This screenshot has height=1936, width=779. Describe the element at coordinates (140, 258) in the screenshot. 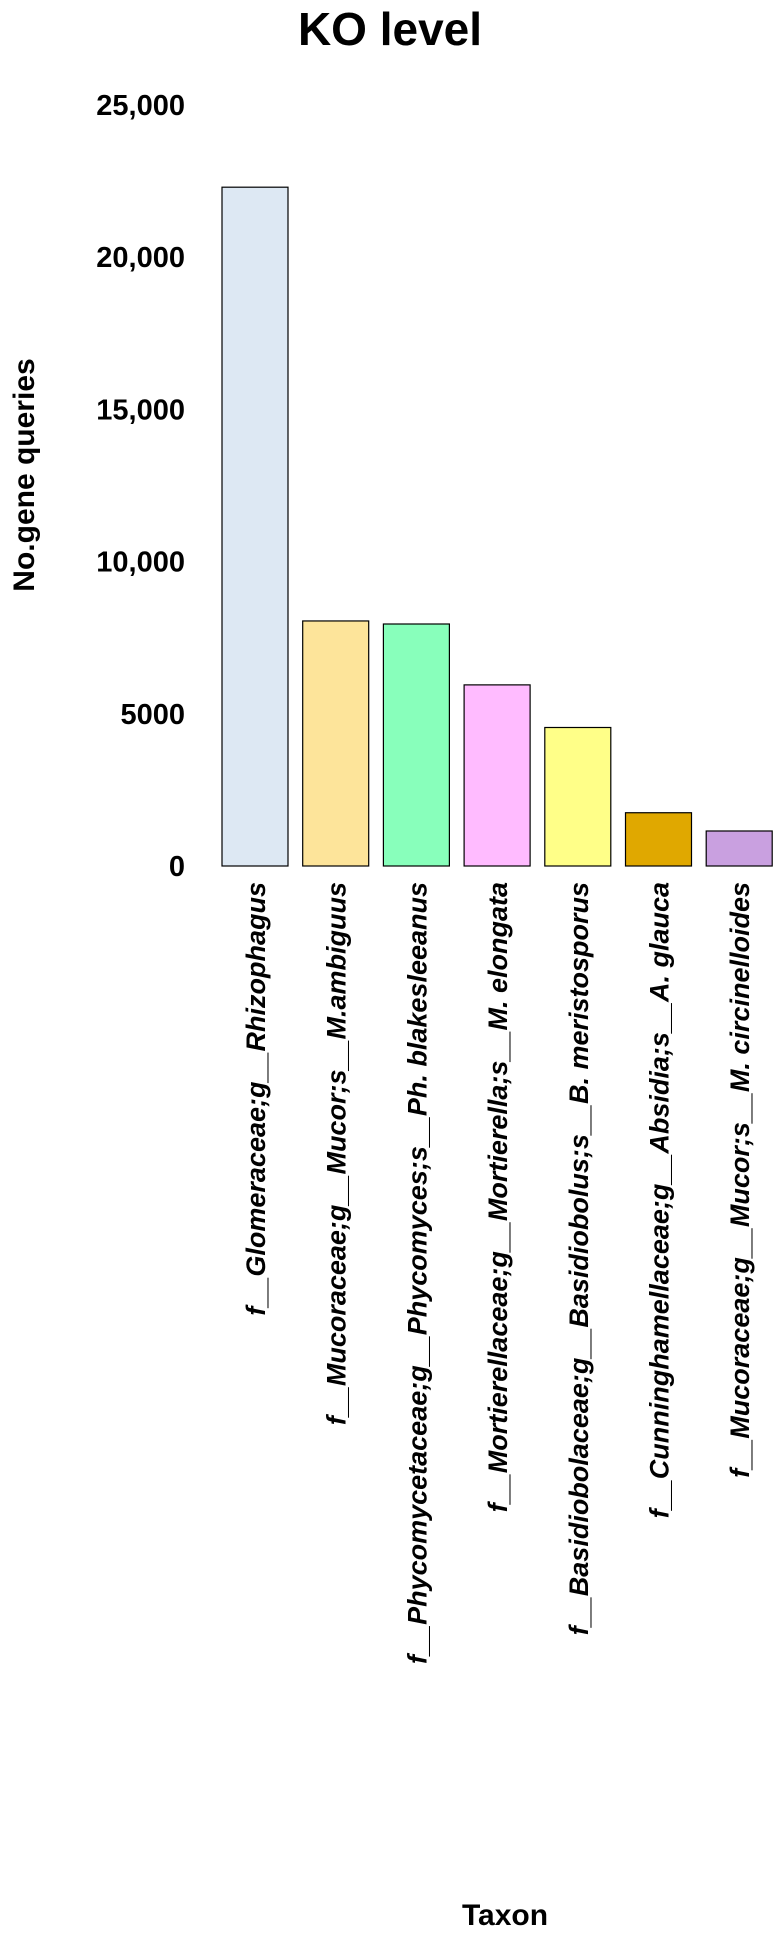

I see `y-tick-label: 20,000` at that location.